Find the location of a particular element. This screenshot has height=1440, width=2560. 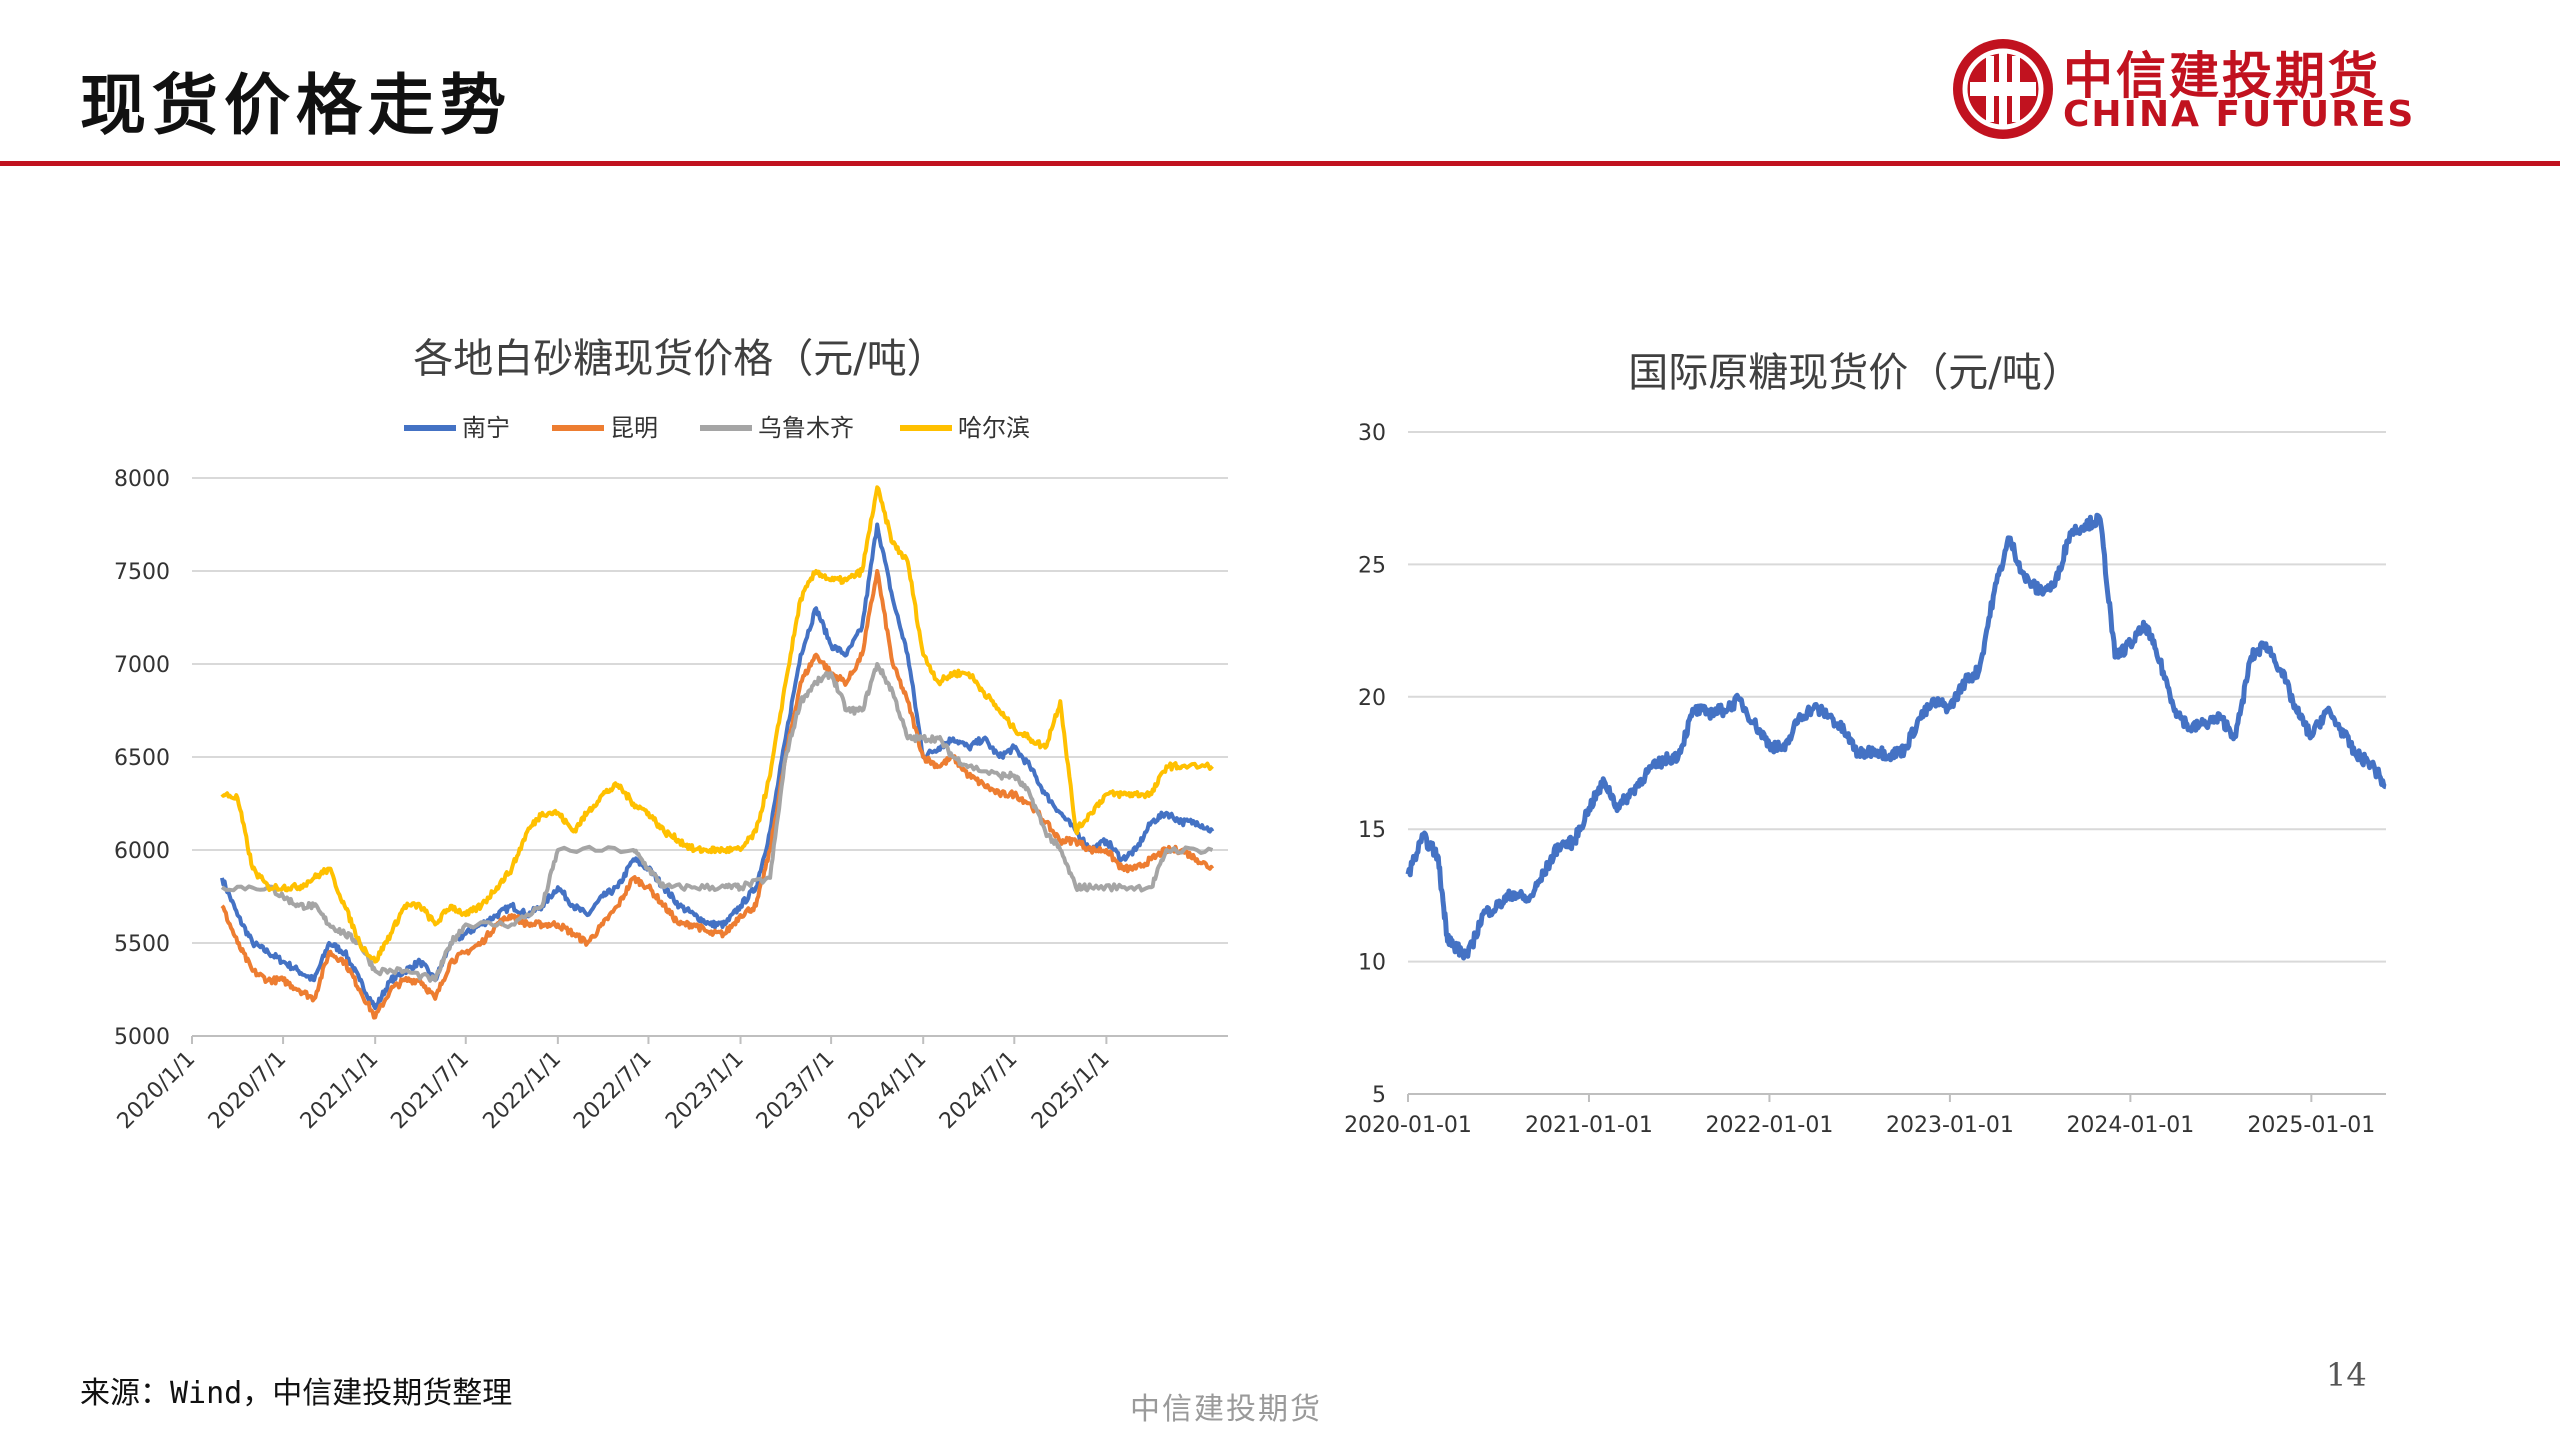

china-futures-emblem-icon is located at coordinates (2003, 89).